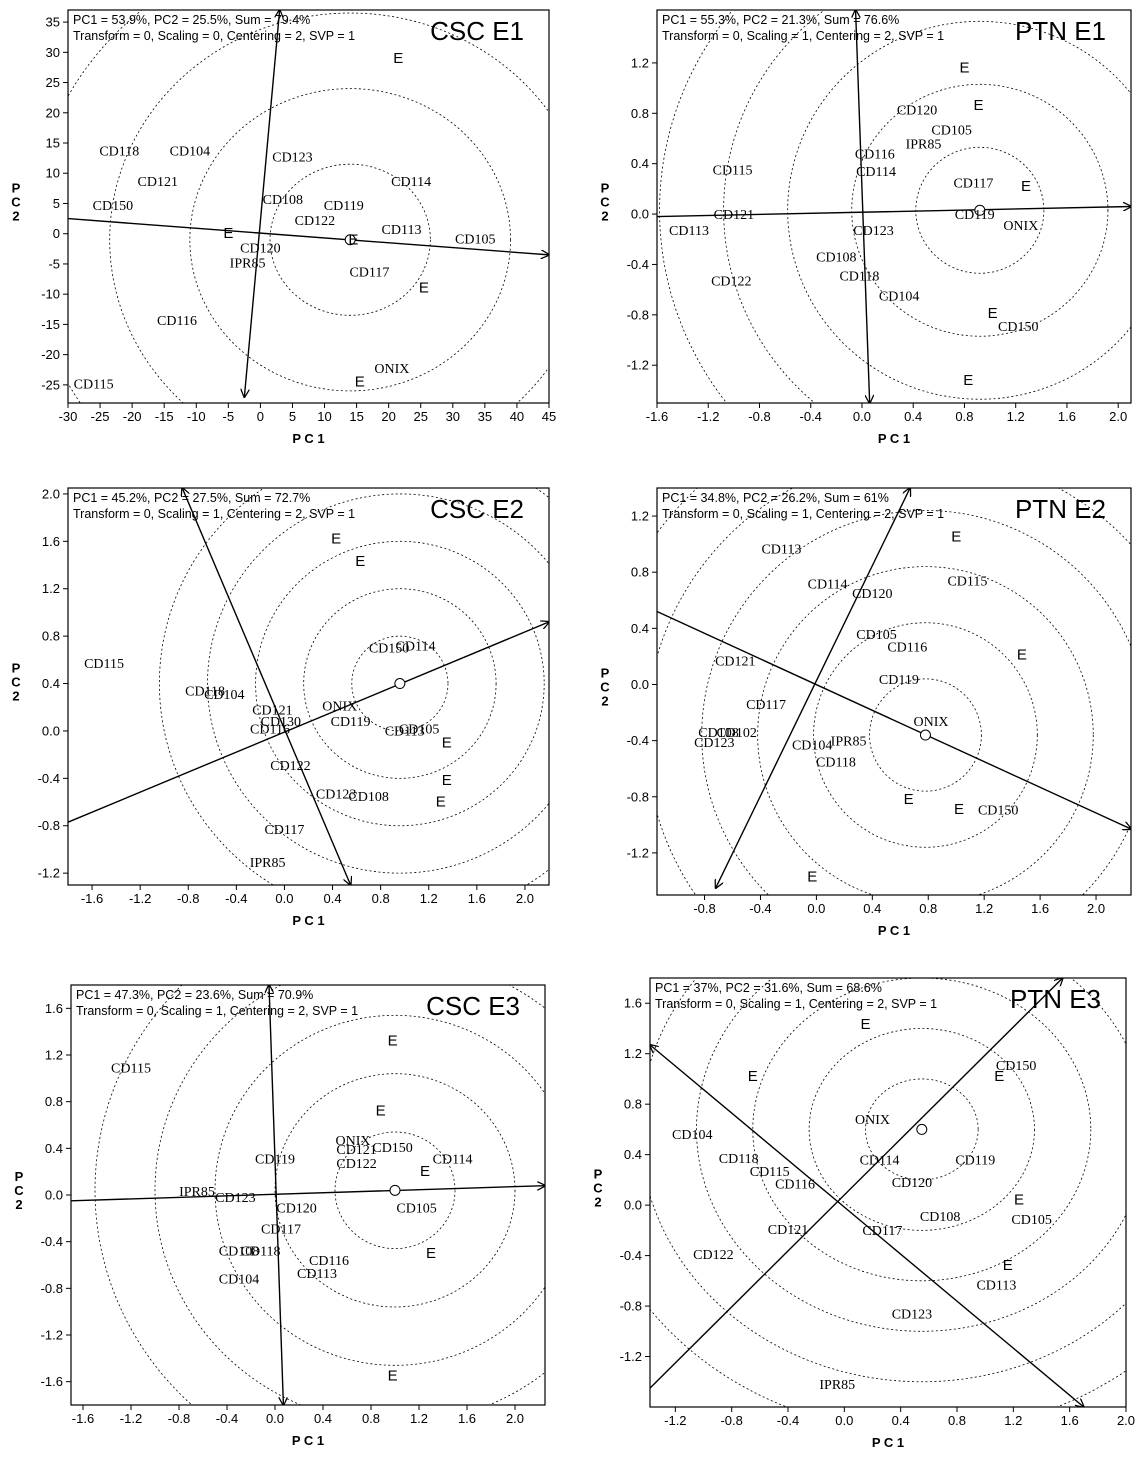  I want to click on x-tick-label: -0.4, so click(788, 1420).